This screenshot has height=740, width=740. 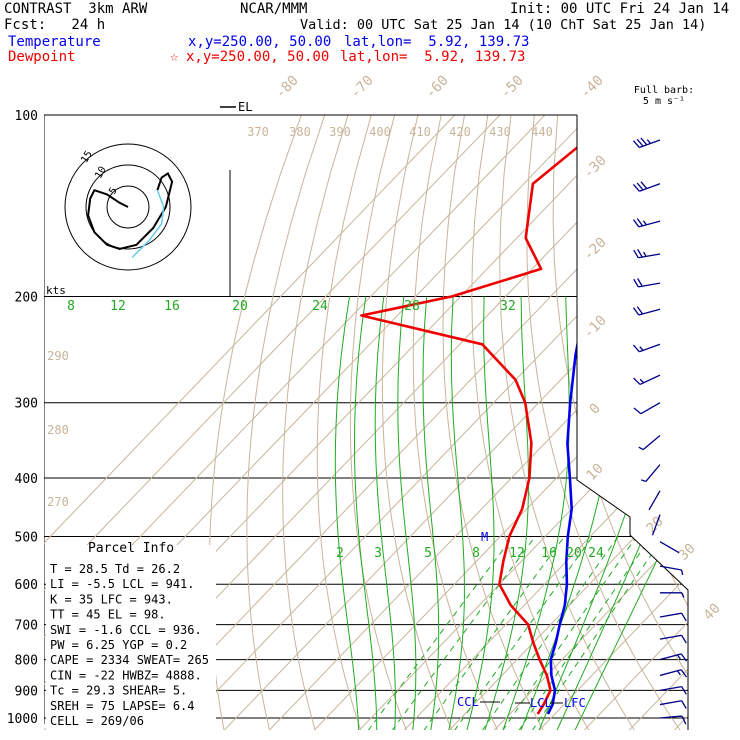 What do you see at coordinates (26, 404) in the screenshot?
I see `pressure-tick-label: 300` at bounding box center [26, 404].